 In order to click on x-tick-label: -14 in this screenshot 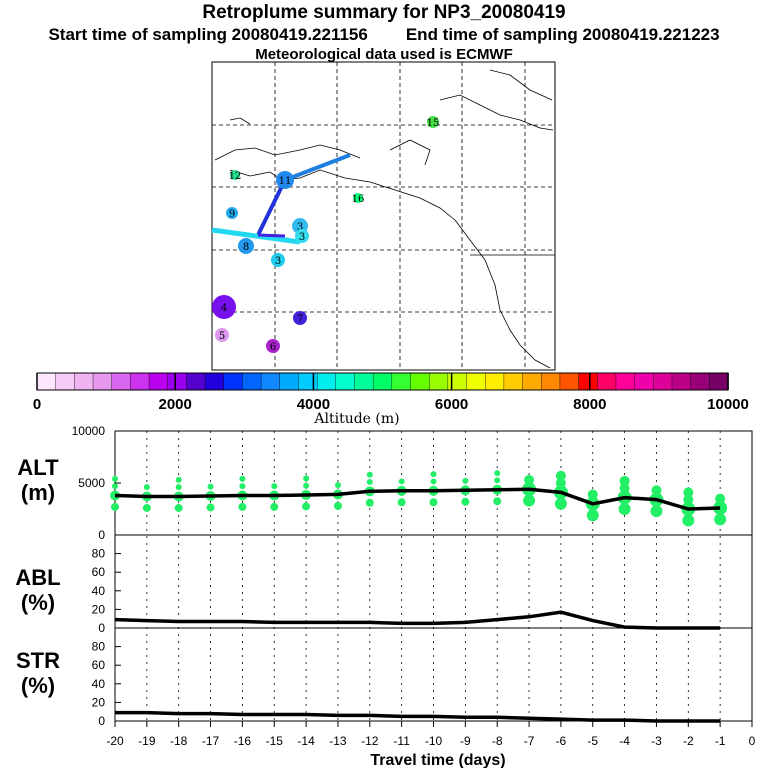, I will do `click(306, 741)`.